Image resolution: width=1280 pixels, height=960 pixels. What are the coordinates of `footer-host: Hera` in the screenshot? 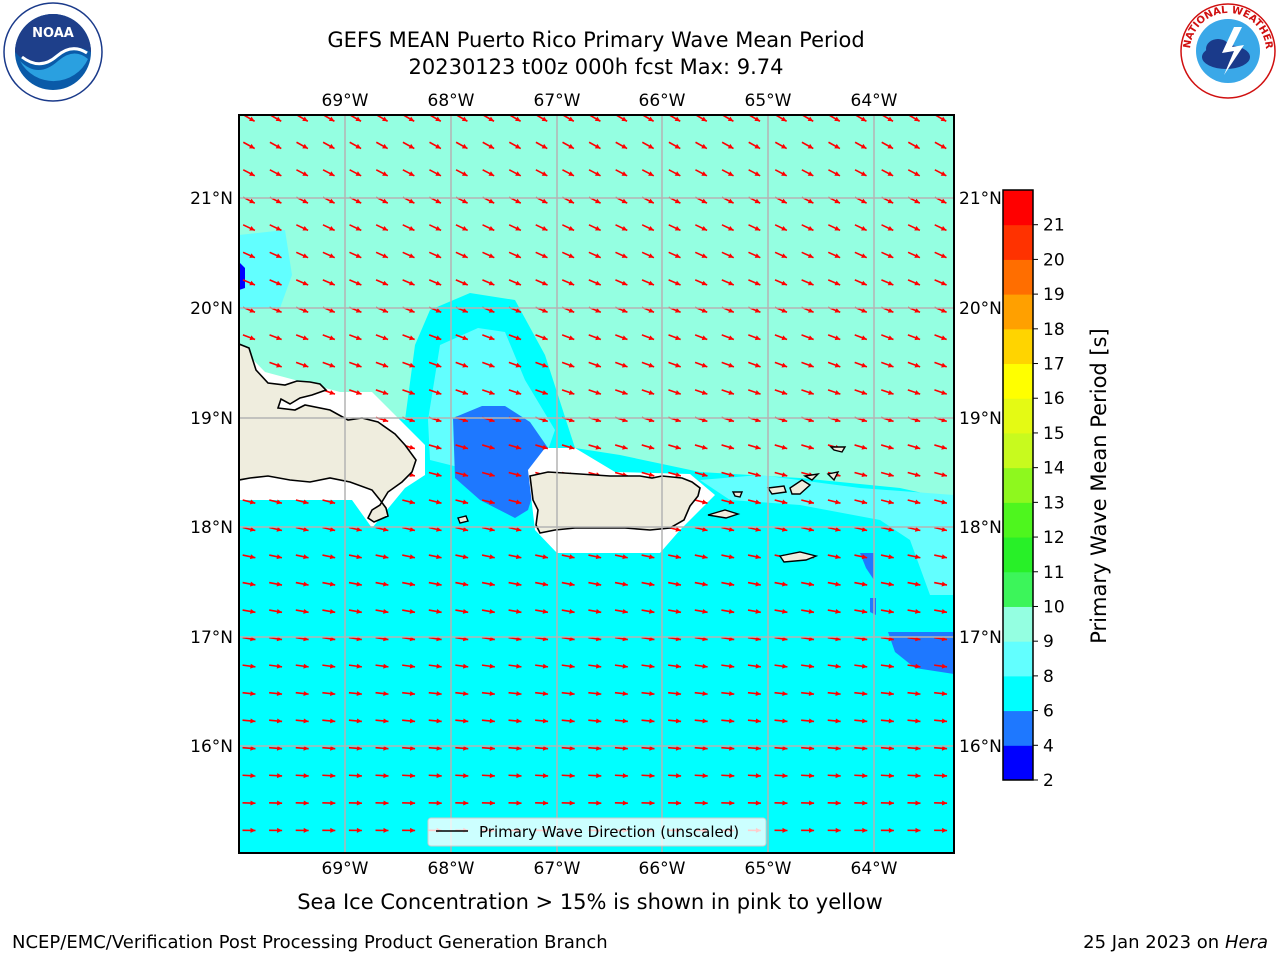 It's located at (1246, 942).